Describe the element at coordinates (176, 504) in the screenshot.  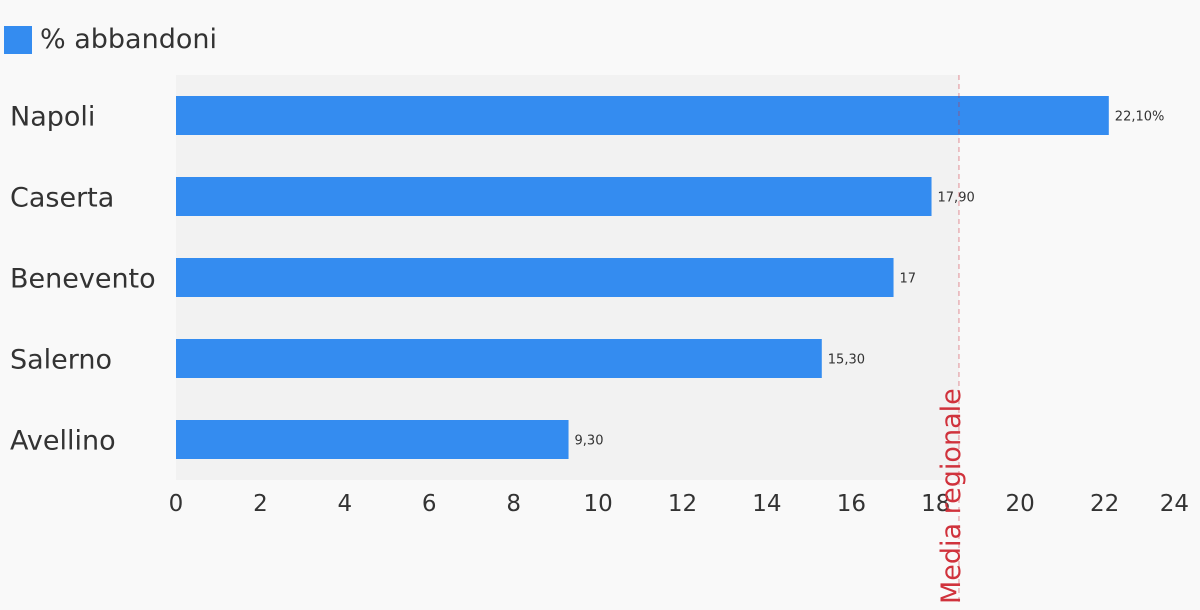
I see `x-tick-0: 0` at that location.